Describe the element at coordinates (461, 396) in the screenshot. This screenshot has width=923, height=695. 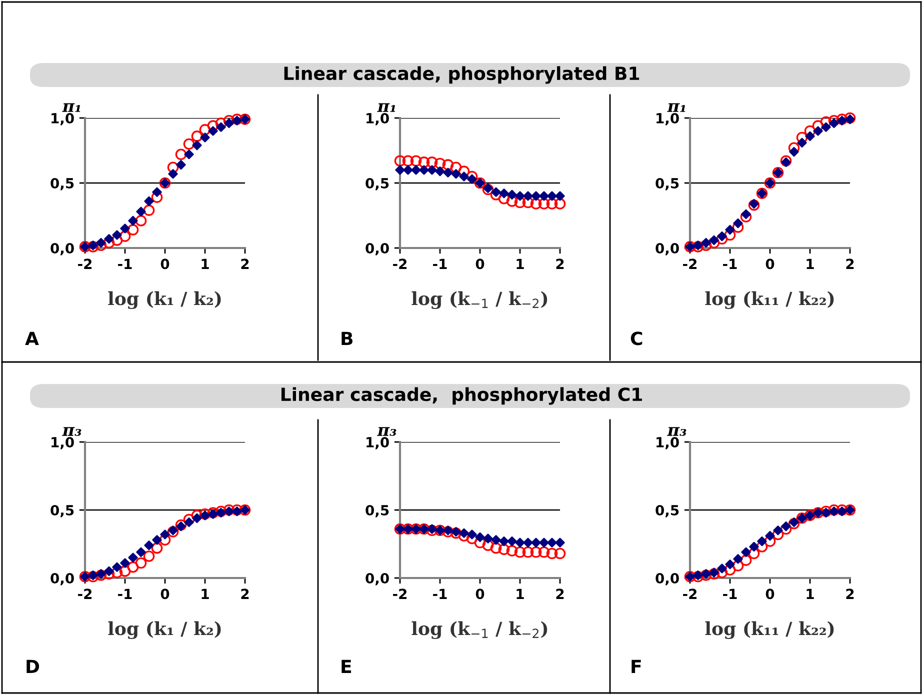
I see `chart-title: Linear cascade, phosphorylated C1` at that location.